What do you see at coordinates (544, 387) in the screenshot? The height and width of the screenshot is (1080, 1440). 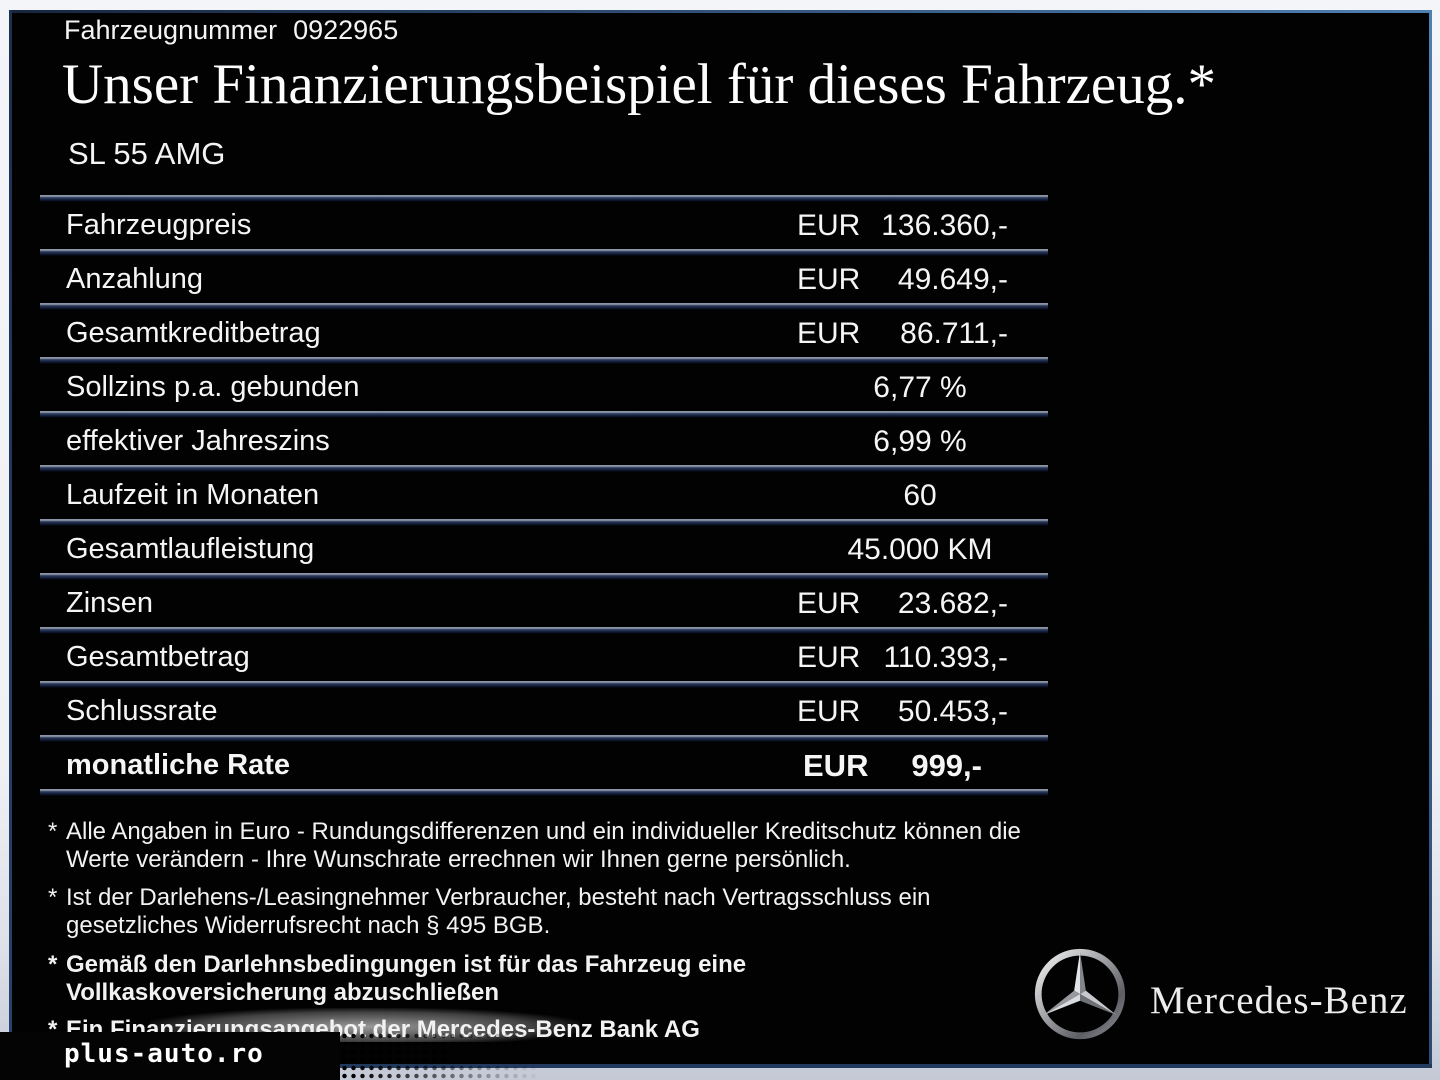 I see `table-row: Sollzins p.a. gebunden 6,77 %` at bounding box center [544, 387].